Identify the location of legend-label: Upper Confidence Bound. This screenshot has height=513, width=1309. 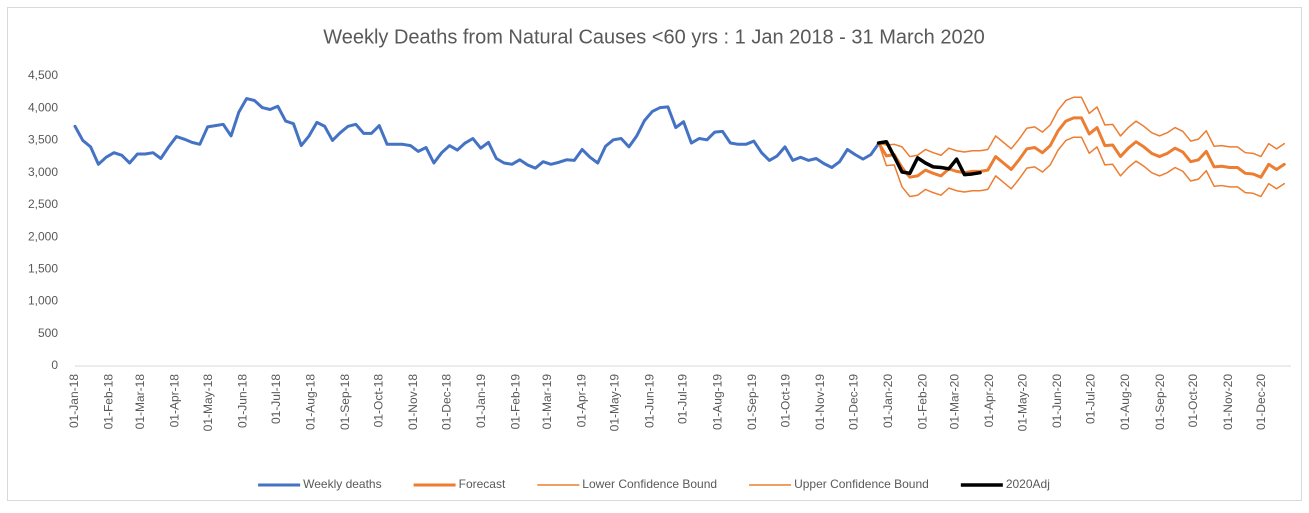
(861, 484).